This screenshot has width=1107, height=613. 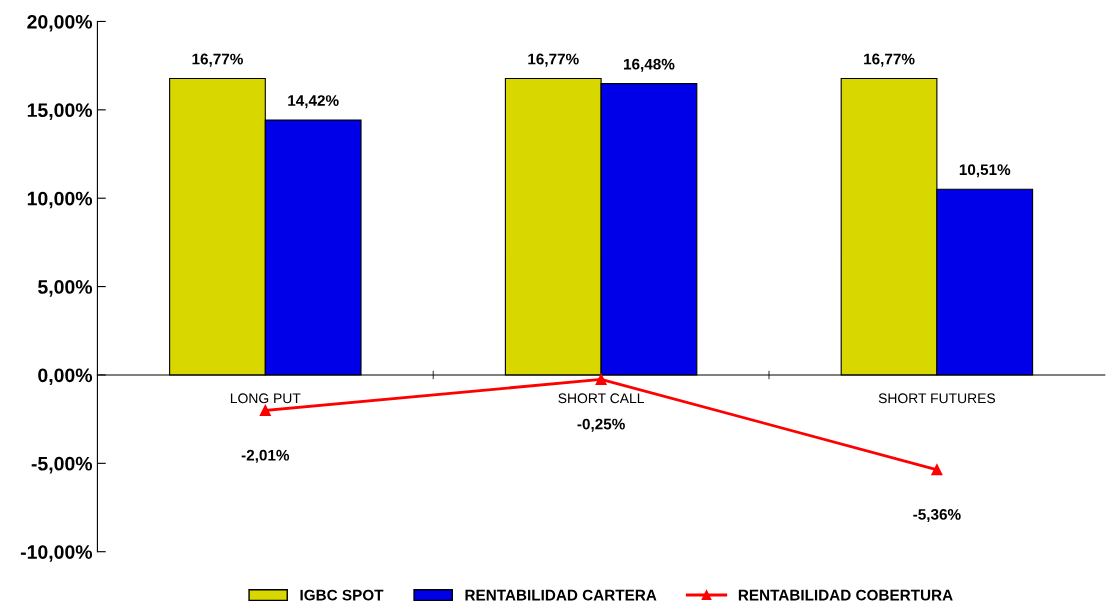 I want to click on y-tick-label: 20,00%, so click(x=60, y=23).